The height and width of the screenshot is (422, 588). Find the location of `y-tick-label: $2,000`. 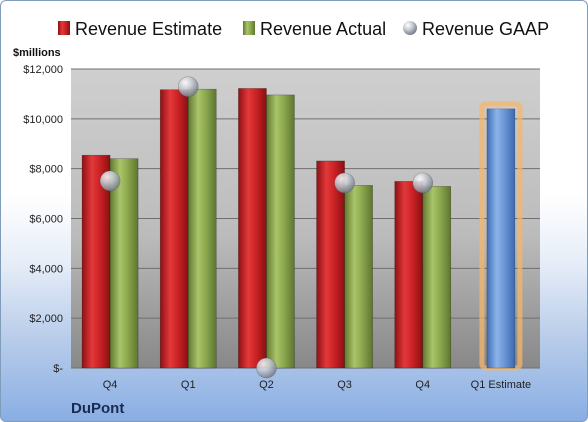

y-tick-label: $2,000 is located at coordinates (46, 319).